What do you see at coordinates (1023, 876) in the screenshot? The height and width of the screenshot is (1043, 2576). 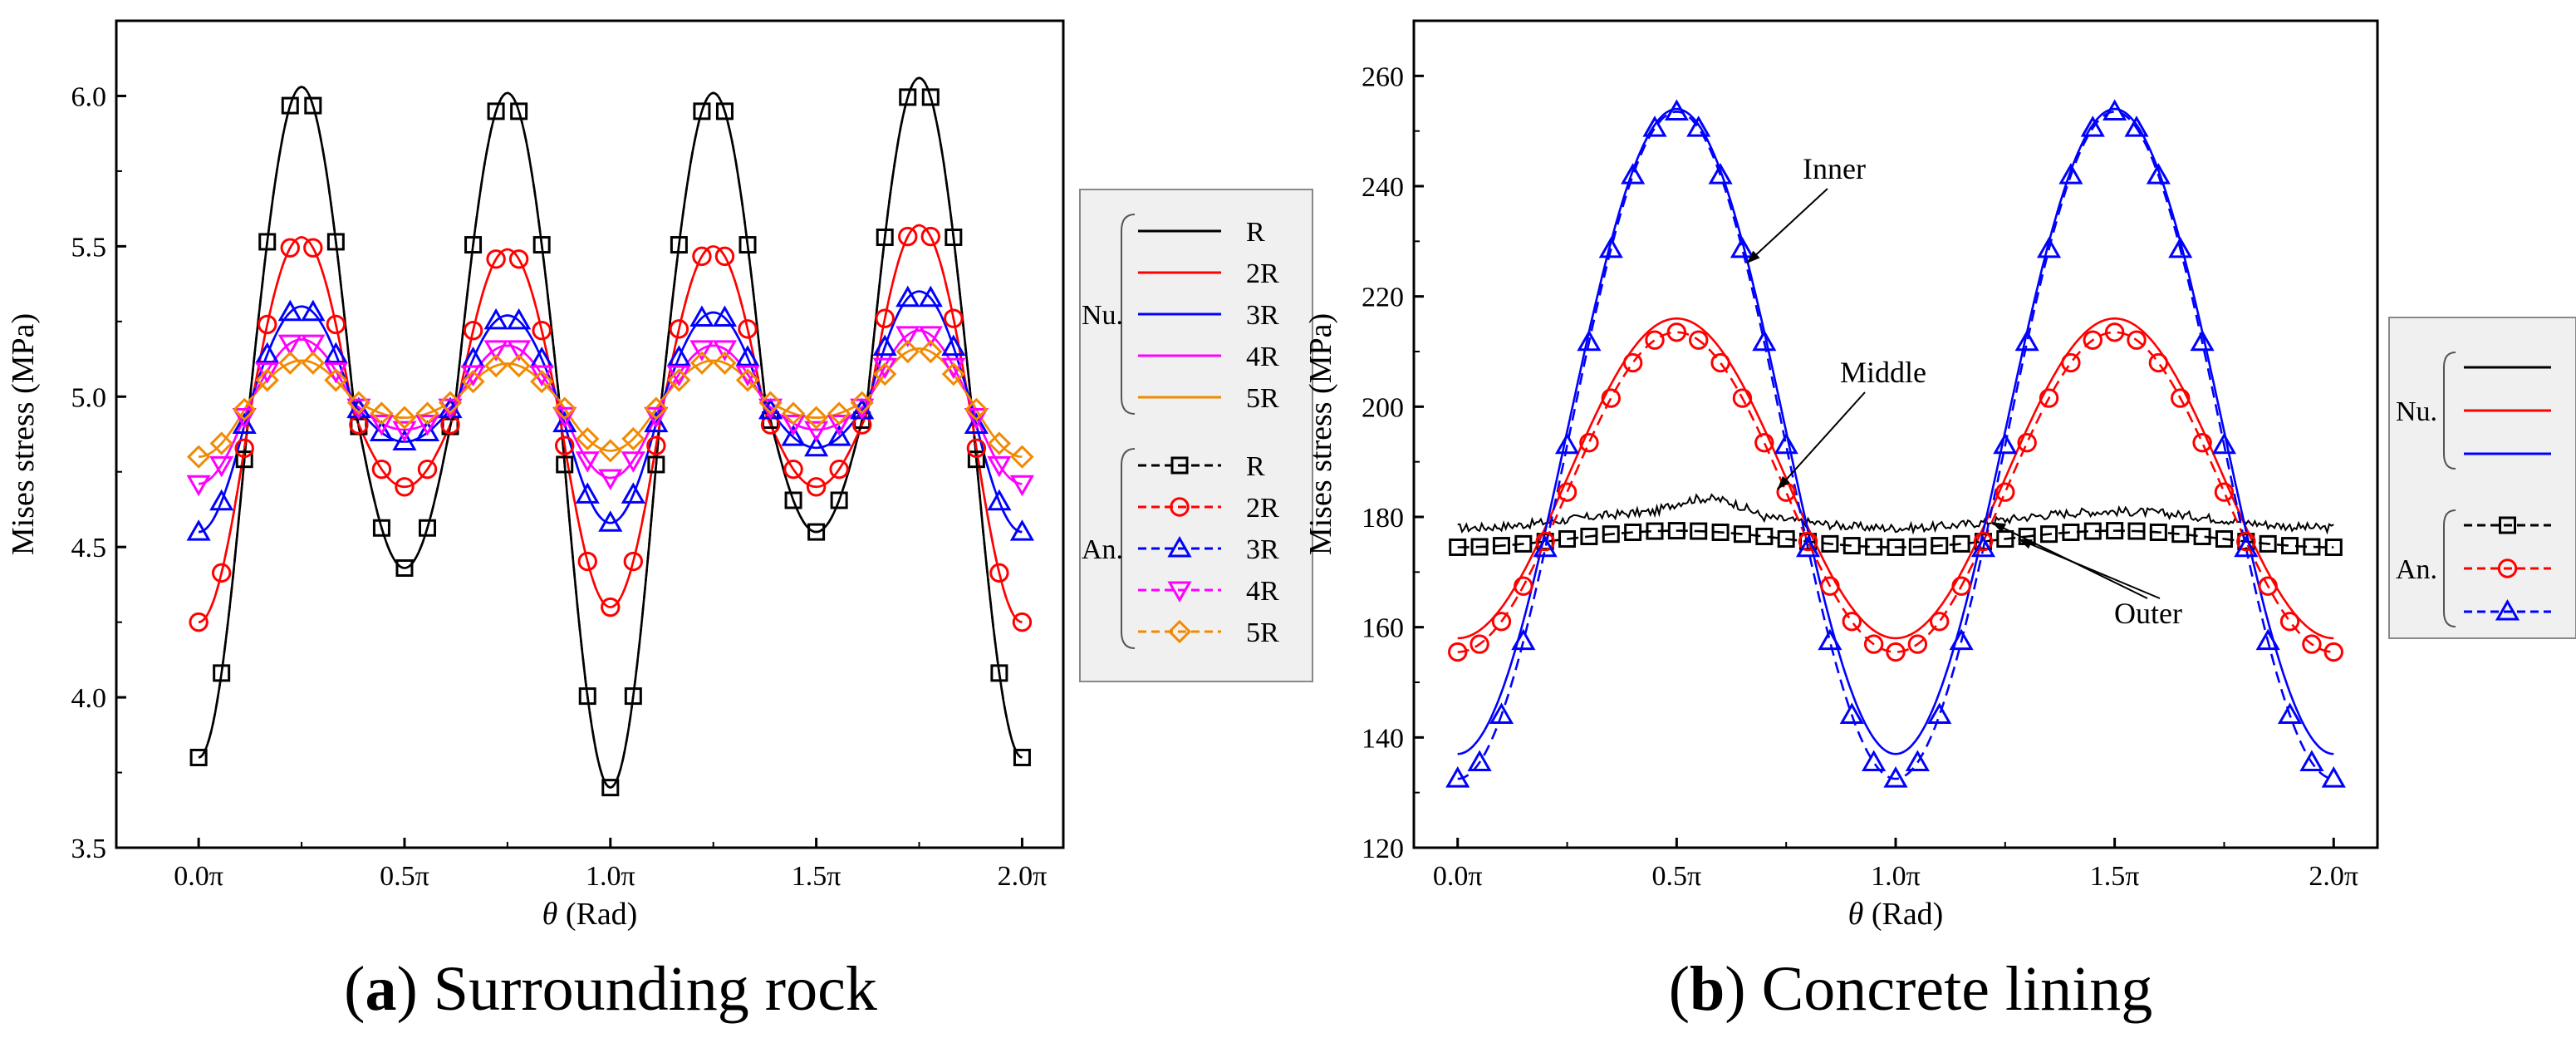 I see `x-tick-label: 2.0π` at bounding box center [1023, 876].